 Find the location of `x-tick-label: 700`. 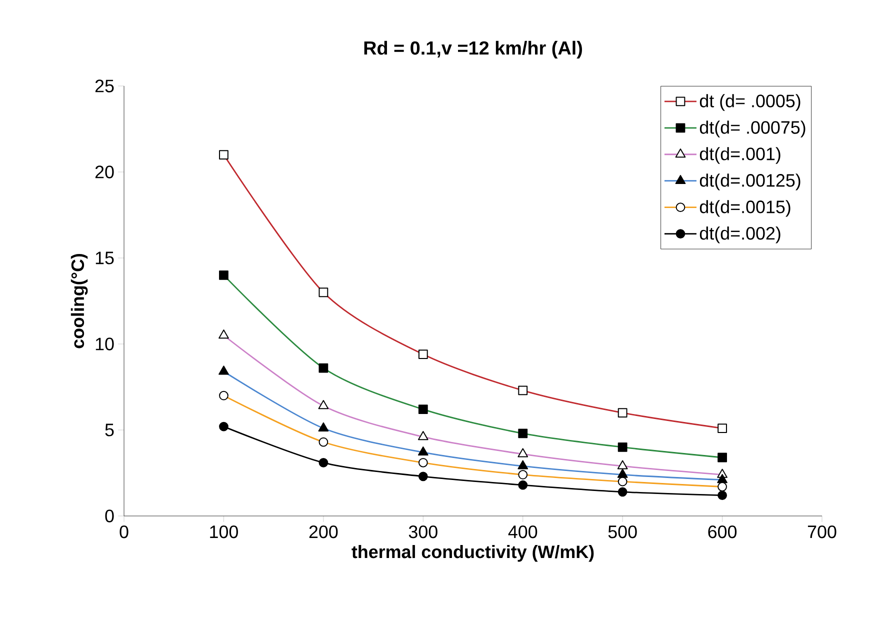

x-tick-label: 700 is located at coordinates (822, 531).